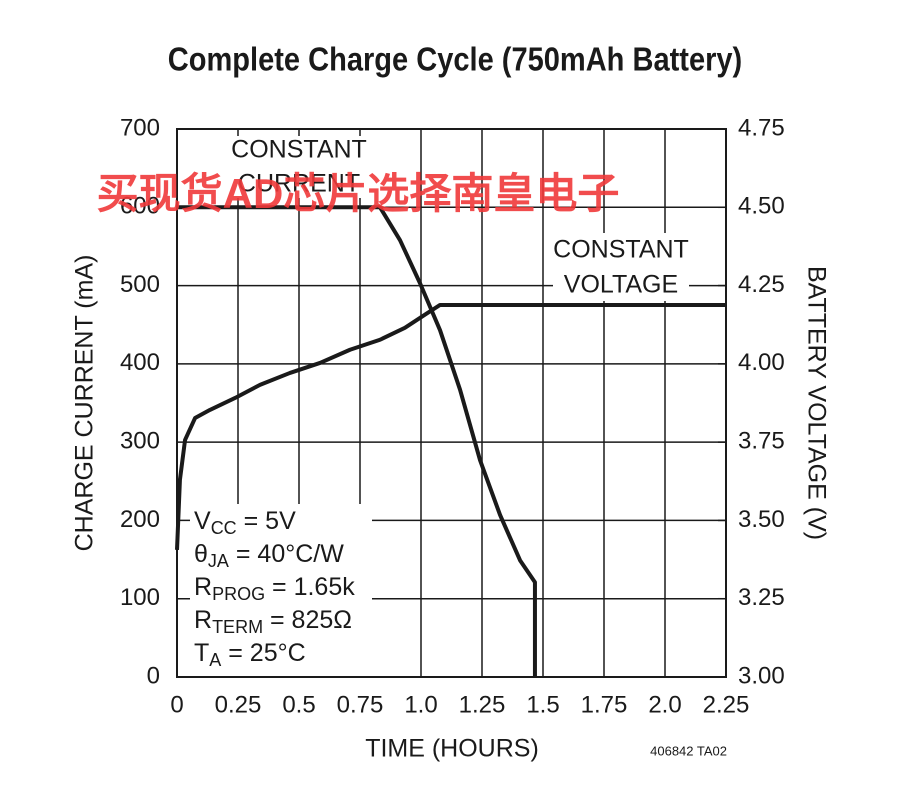 The height and width of the screenshot is (812, 907). What do you see at coordinates (153, 675) in the screenshot?
I see `y-tick-label: 0` at bounding box center [153, 675].